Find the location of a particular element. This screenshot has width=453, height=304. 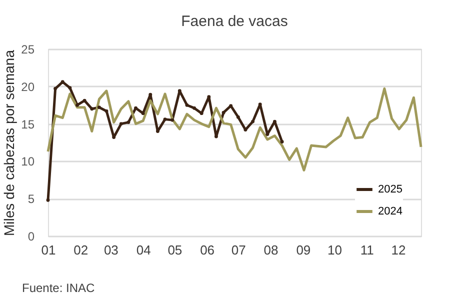

y-axis-title: Miles de cabezas por semana is located at coordinates (9, 143).